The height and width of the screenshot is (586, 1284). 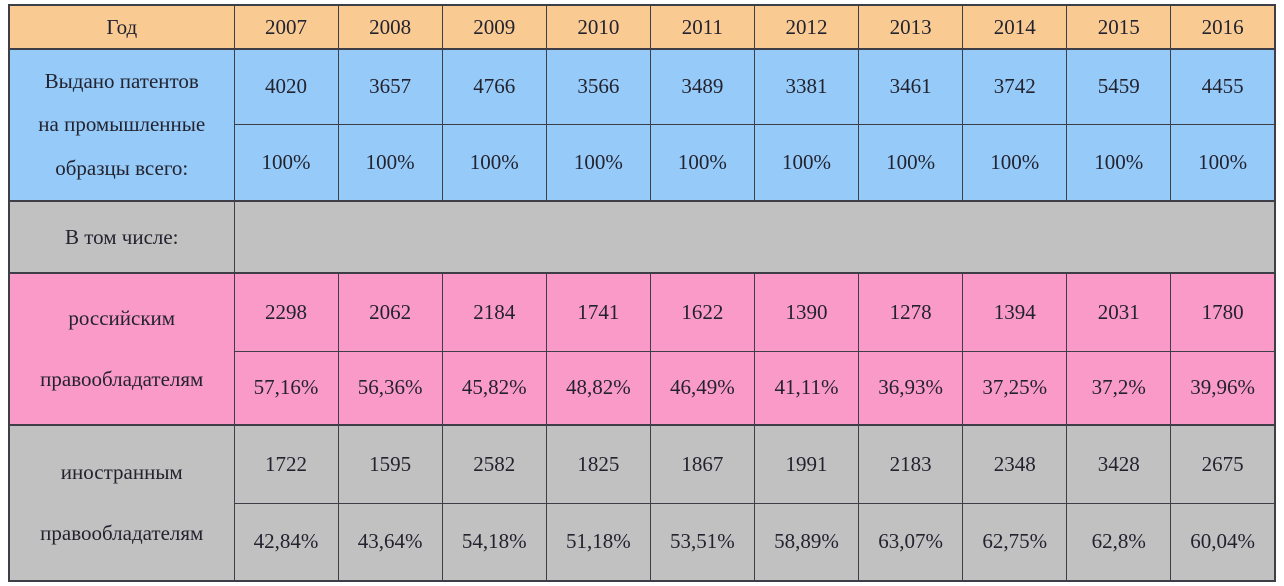 I want to click on count-cell: 1741, so click(x=598, y=312).